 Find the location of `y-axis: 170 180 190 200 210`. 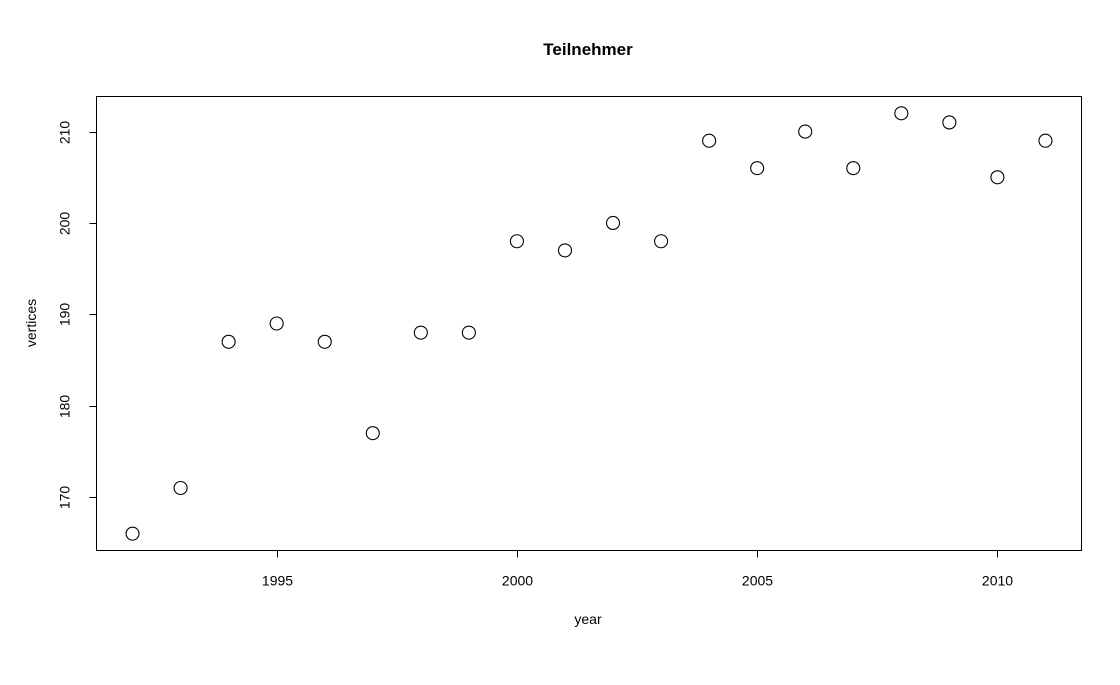

y-axis: 170 180 190 200 210 is located at coordinates (77, 315).